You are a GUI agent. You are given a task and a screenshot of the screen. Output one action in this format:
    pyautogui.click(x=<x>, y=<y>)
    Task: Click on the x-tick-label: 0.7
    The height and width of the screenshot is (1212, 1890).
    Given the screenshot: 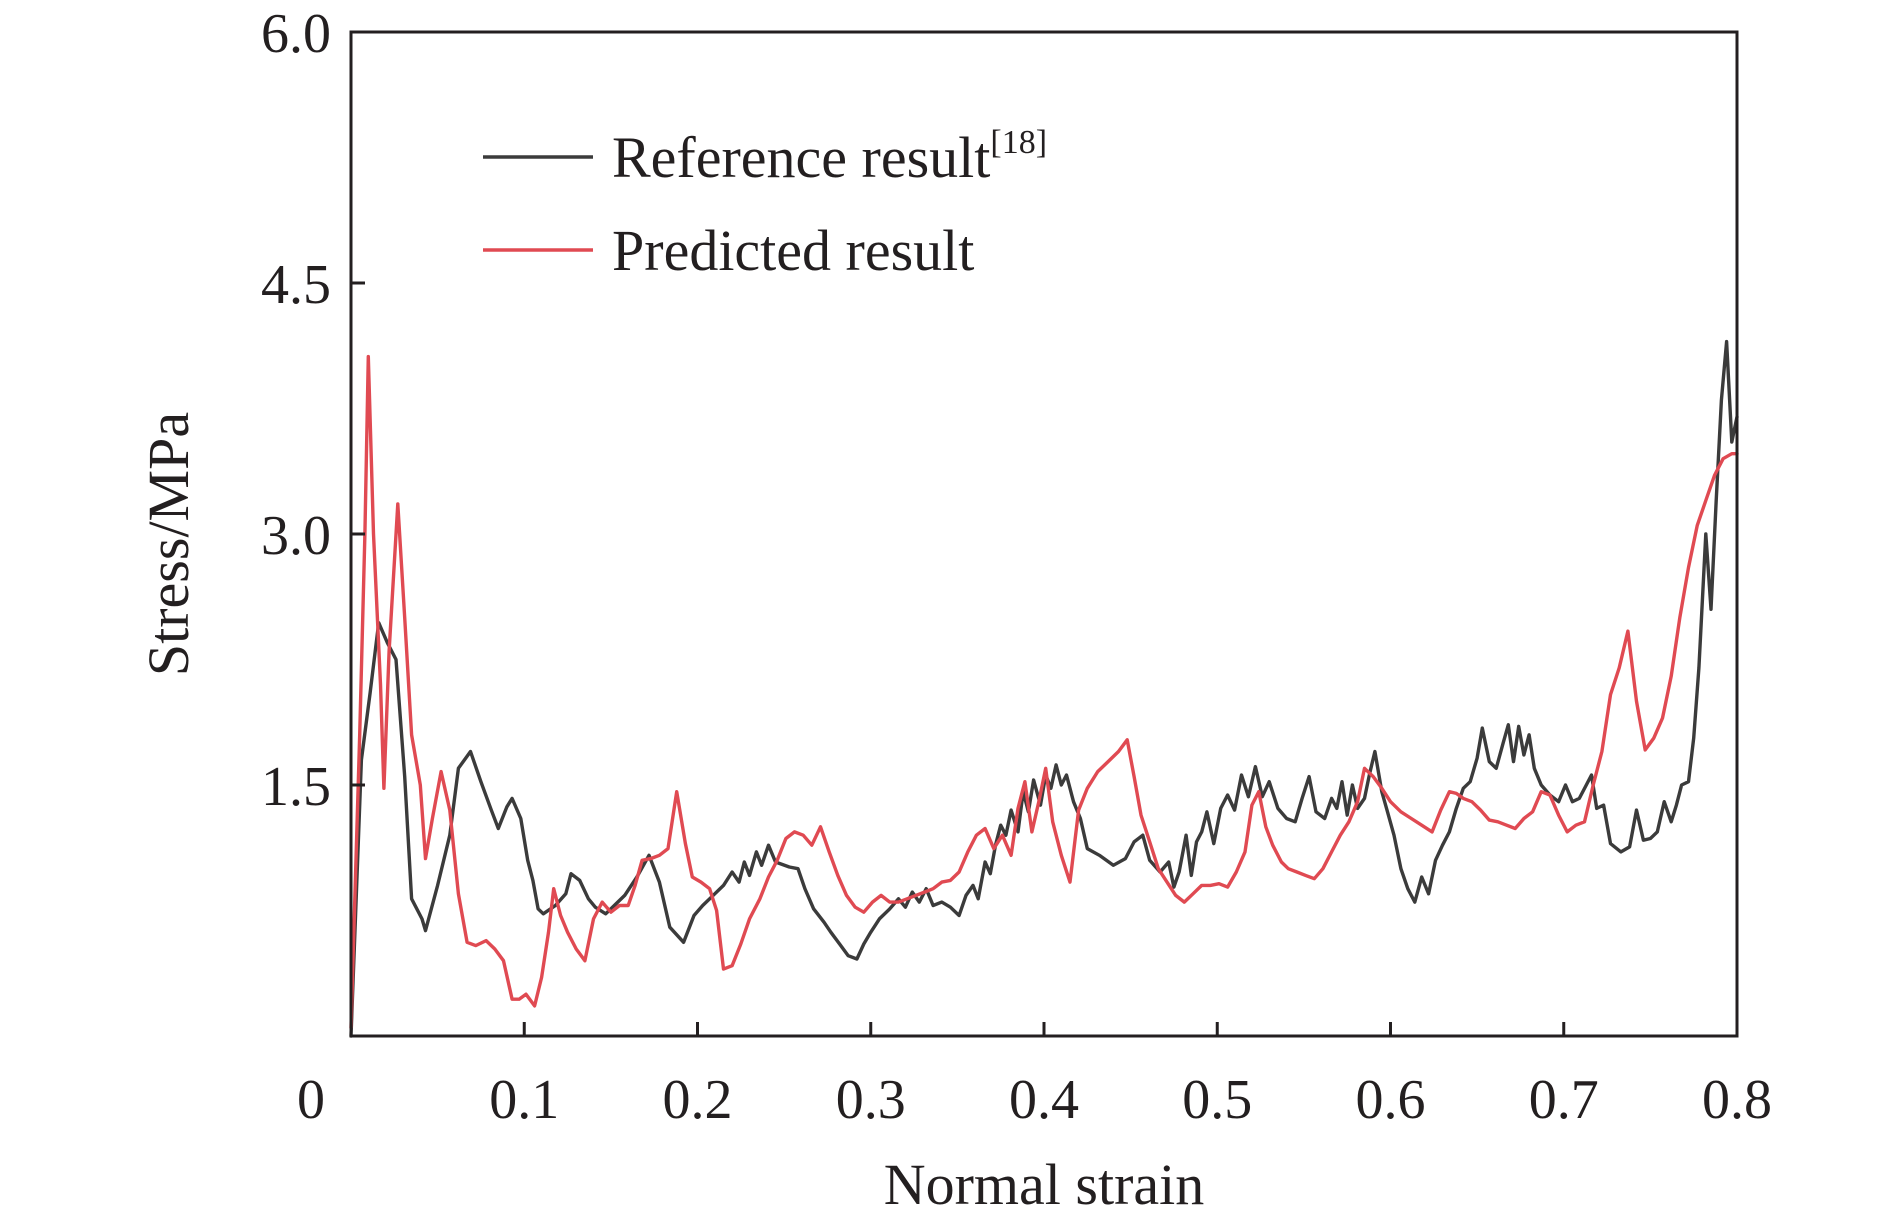 What is the action you would take?
    pyautogui.click(x=1564, y=1100)
    